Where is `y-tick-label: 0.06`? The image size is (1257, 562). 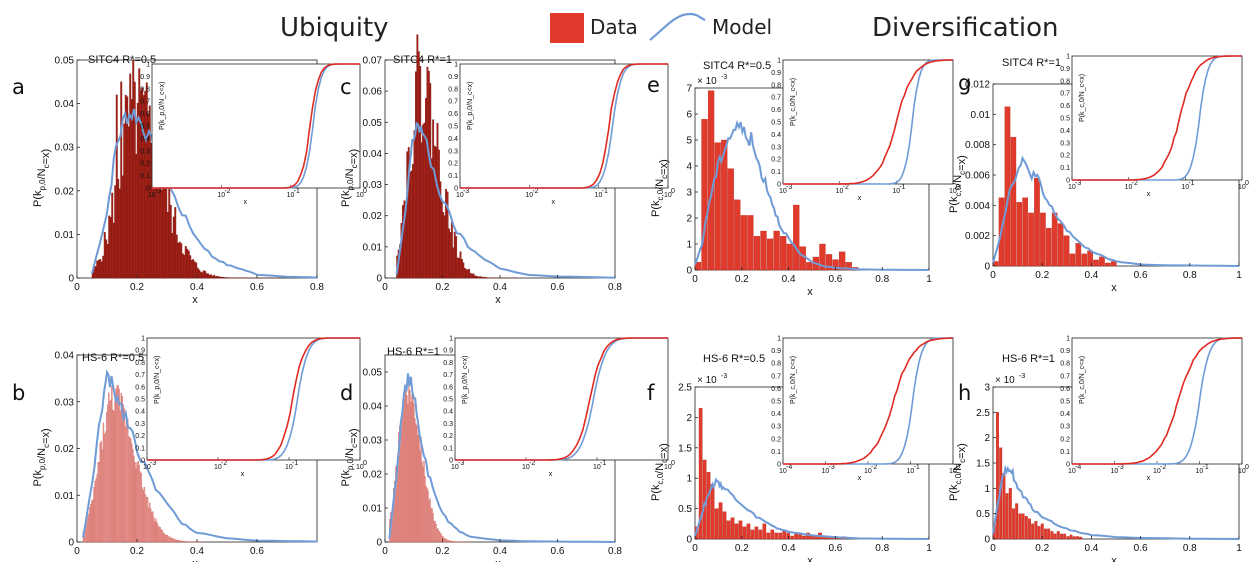 y-tick-label: 0.06 is located at coordinates (373, 92).